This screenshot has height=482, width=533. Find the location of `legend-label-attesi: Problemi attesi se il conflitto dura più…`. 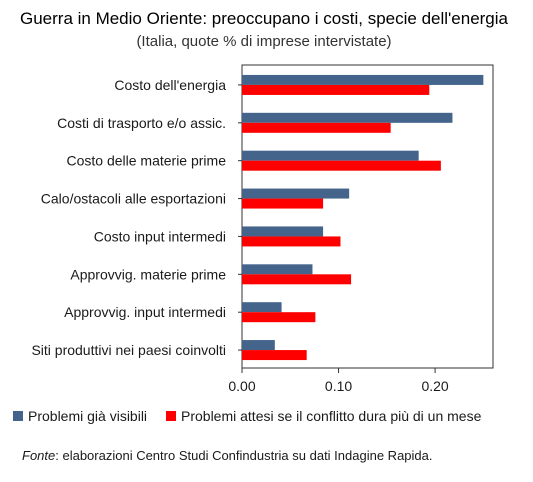

legend-label-attesi: Problemi attesi se il conflitto dura più… is located at coordinates (331, 416).